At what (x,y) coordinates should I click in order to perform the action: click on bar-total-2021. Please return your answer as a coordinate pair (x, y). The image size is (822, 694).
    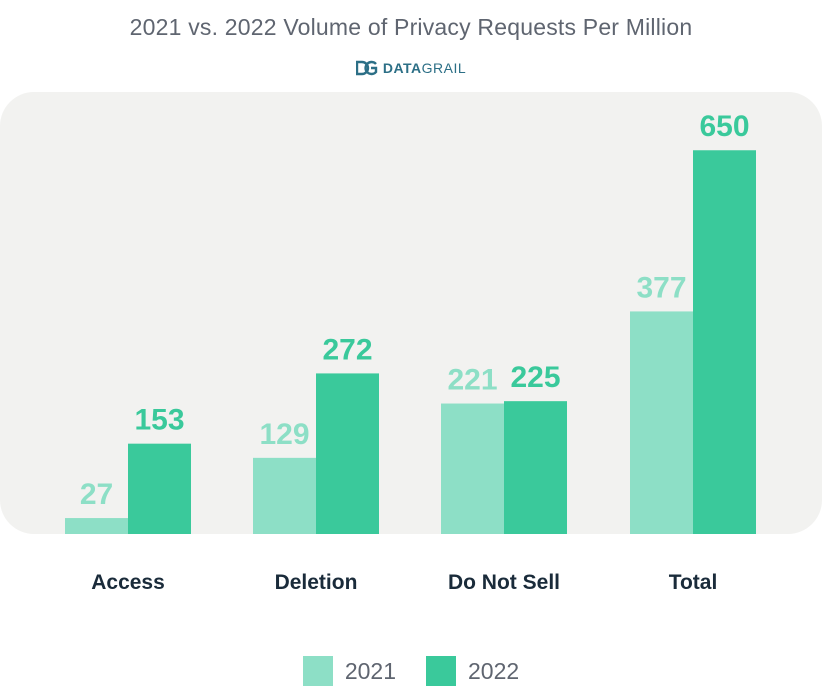
    Looking at the image, I should click on (661, 422).